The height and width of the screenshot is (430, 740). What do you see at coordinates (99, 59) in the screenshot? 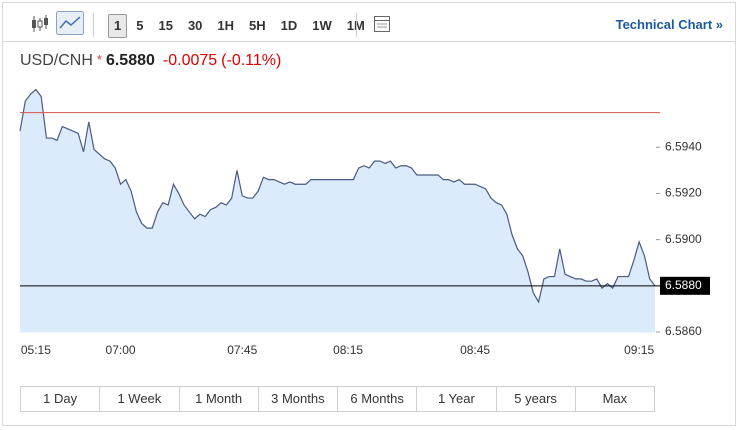
I see `marker: *` at bounding box center [99, 59].